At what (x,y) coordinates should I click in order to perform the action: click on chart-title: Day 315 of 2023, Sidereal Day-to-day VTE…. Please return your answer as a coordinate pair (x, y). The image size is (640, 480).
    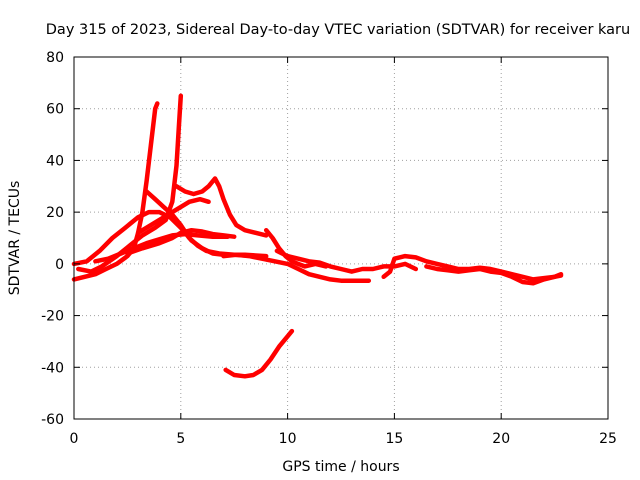
    Looking at the image, I should click on (338, 30).